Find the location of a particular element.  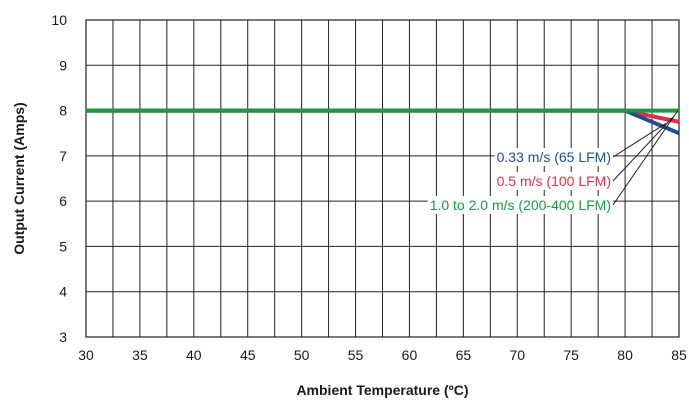

x-tick-label: 40 is located at coordinates (194, 355).